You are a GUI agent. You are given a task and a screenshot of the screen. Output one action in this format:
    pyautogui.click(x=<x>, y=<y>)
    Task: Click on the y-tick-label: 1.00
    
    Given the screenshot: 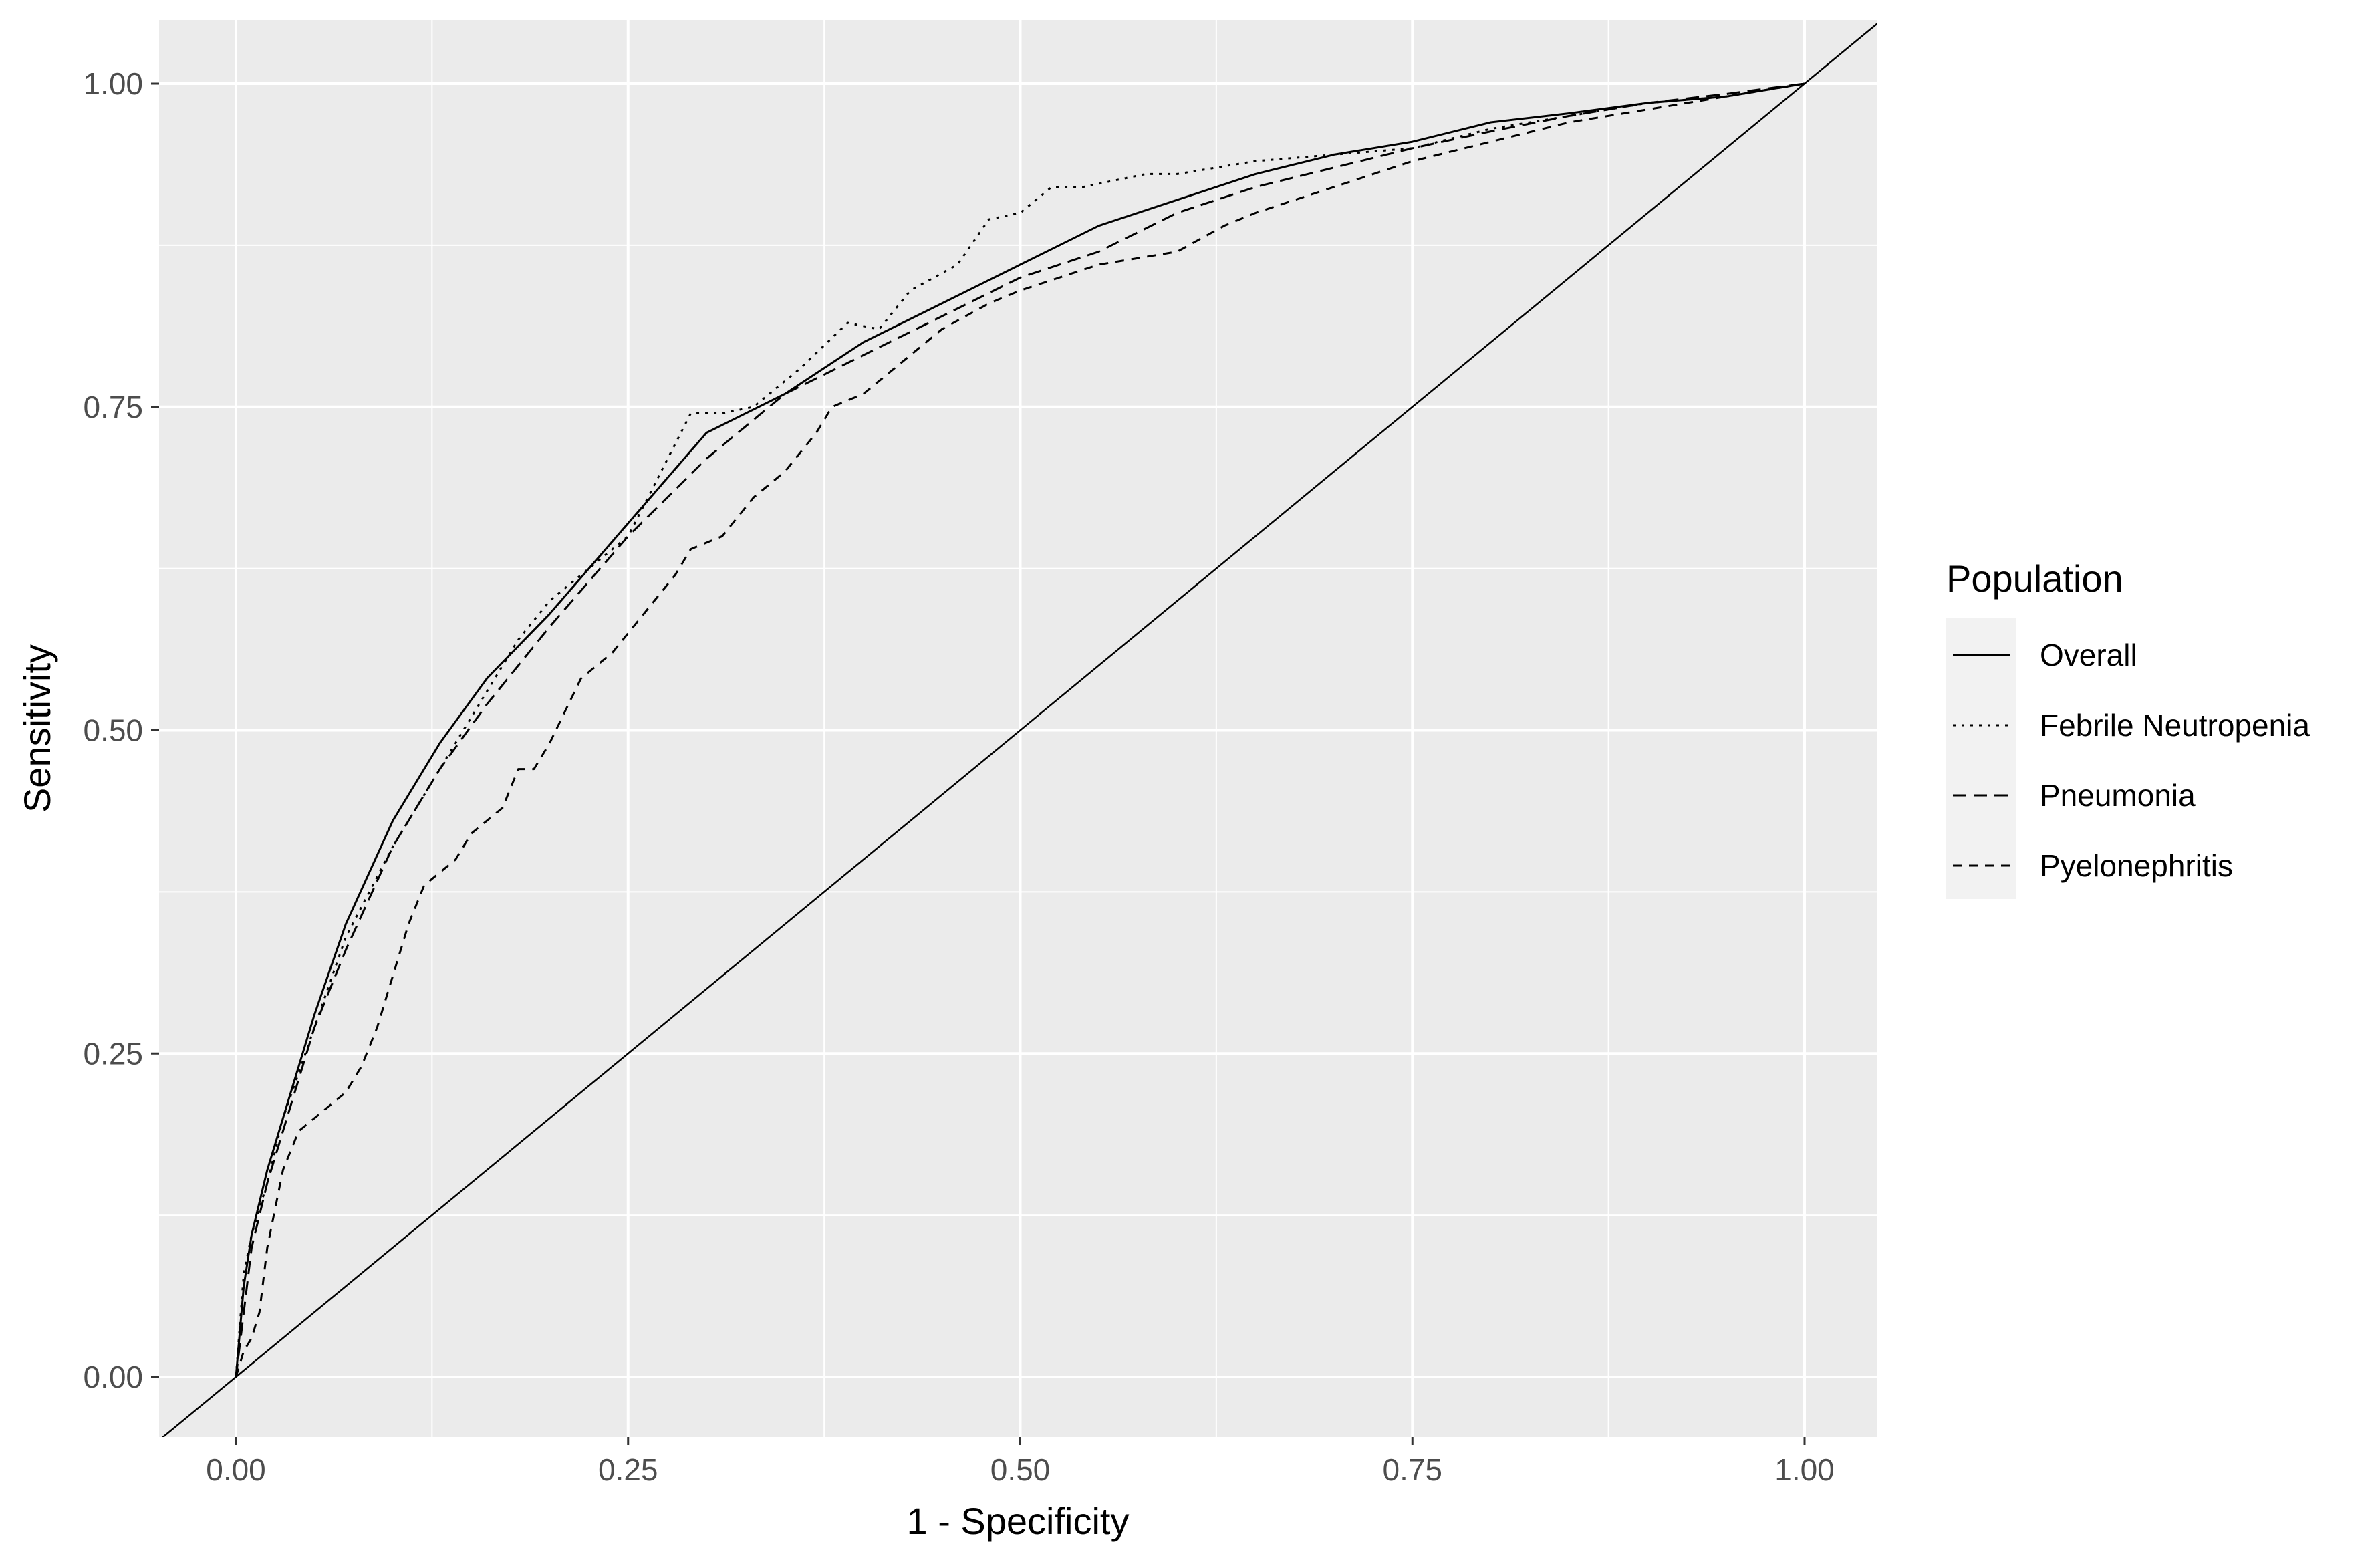 What is the action you would take?
    pyautogui.click(x=113, y=83)
    